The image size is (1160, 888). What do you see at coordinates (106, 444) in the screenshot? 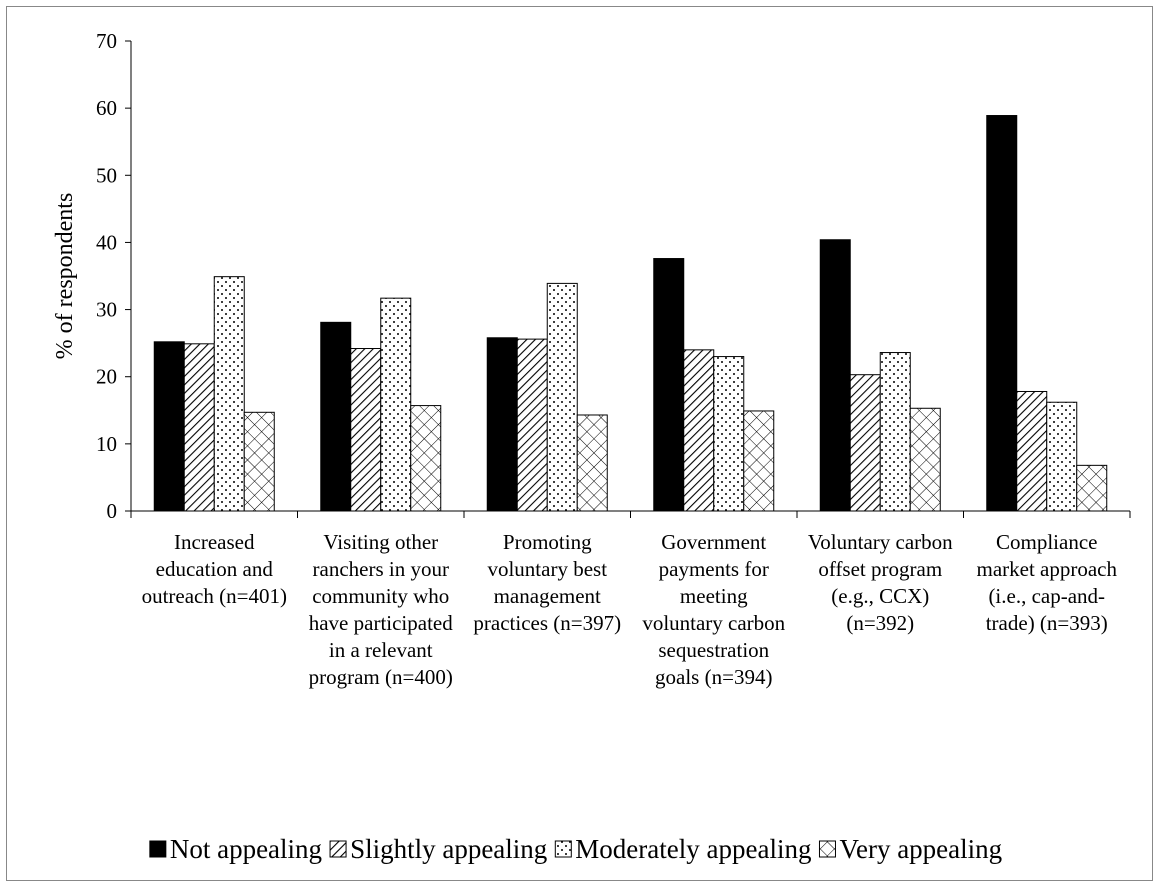
I see `y-tick-label: 10` at bounding box center [106, 444].